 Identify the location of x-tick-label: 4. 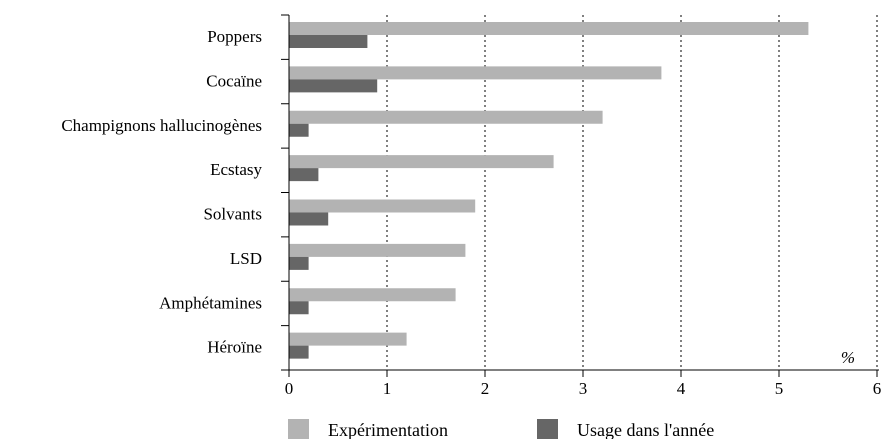
(681, 388).